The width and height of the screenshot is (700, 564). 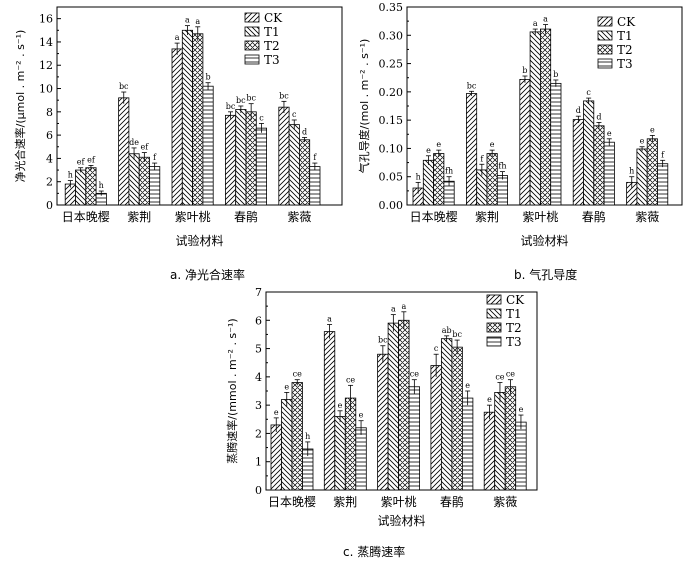 I want to click on caption-b: b. 气孔导度, so click(x=546, y=275).